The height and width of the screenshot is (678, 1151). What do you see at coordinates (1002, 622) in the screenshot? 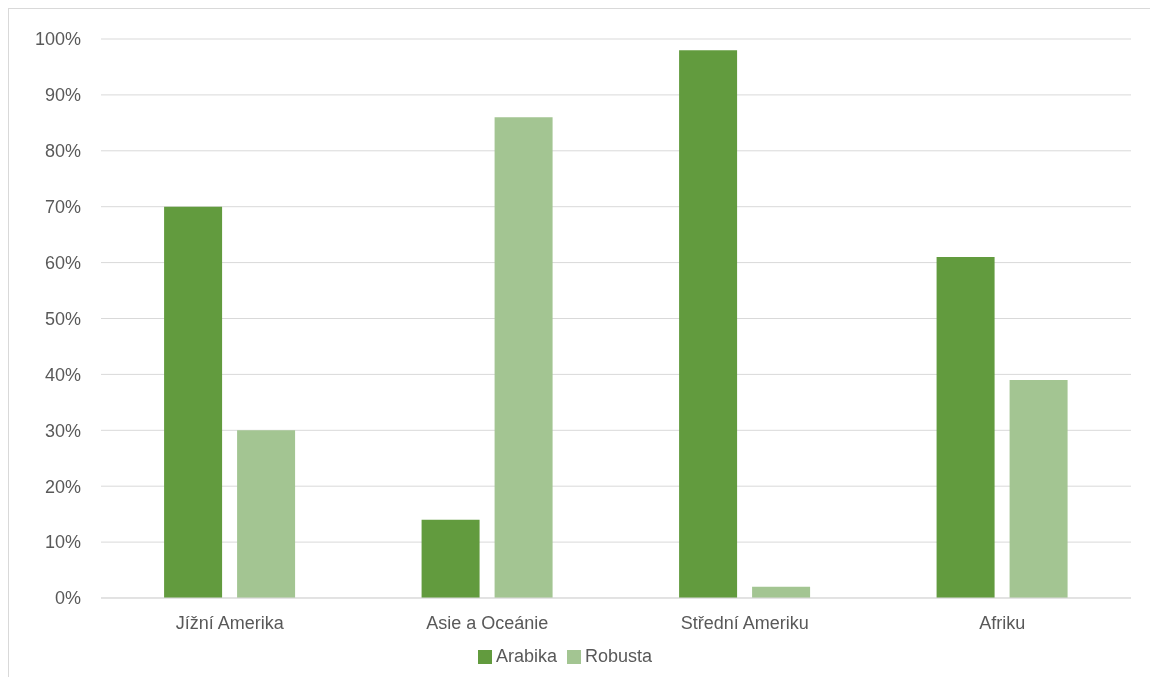
I see `x-tick-label: Afriku` at bounding box center [1002, 622].